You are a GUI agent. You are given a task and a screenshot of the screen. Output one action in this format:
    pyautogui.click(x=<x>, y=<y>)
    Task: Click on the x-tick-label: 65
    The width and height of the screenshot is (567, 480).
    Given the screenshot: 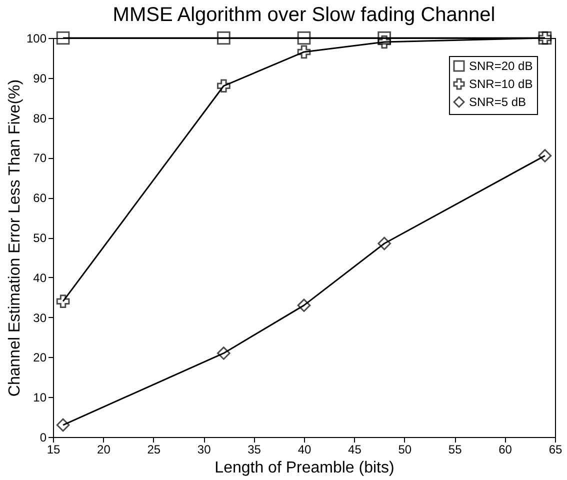 What is the action you would take?
    pyautogui.click(x=555, y=449)
    